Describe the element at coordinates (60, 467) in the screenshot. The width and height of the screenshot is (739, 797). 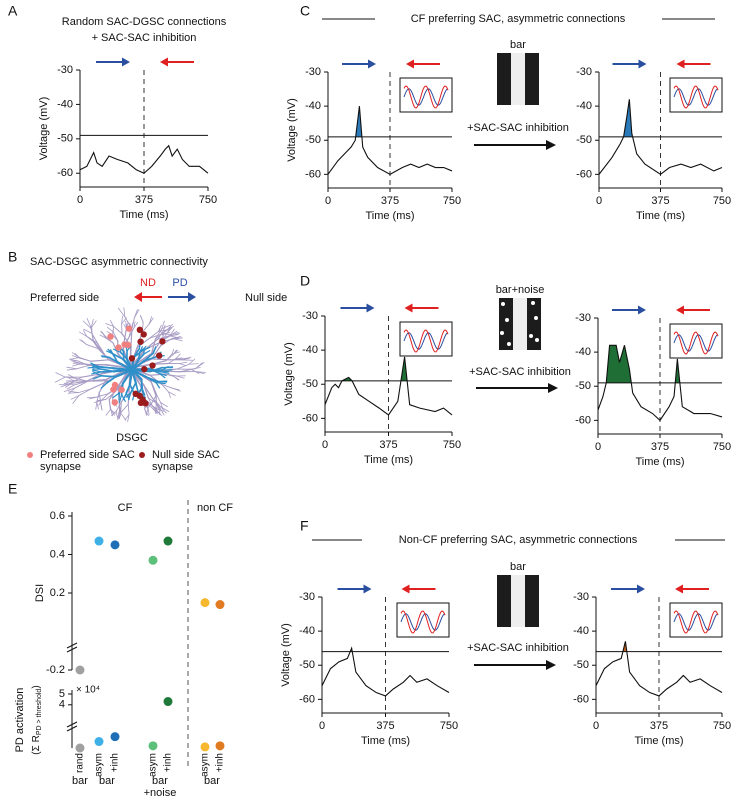
I see `legend-label: synapse` at that location.